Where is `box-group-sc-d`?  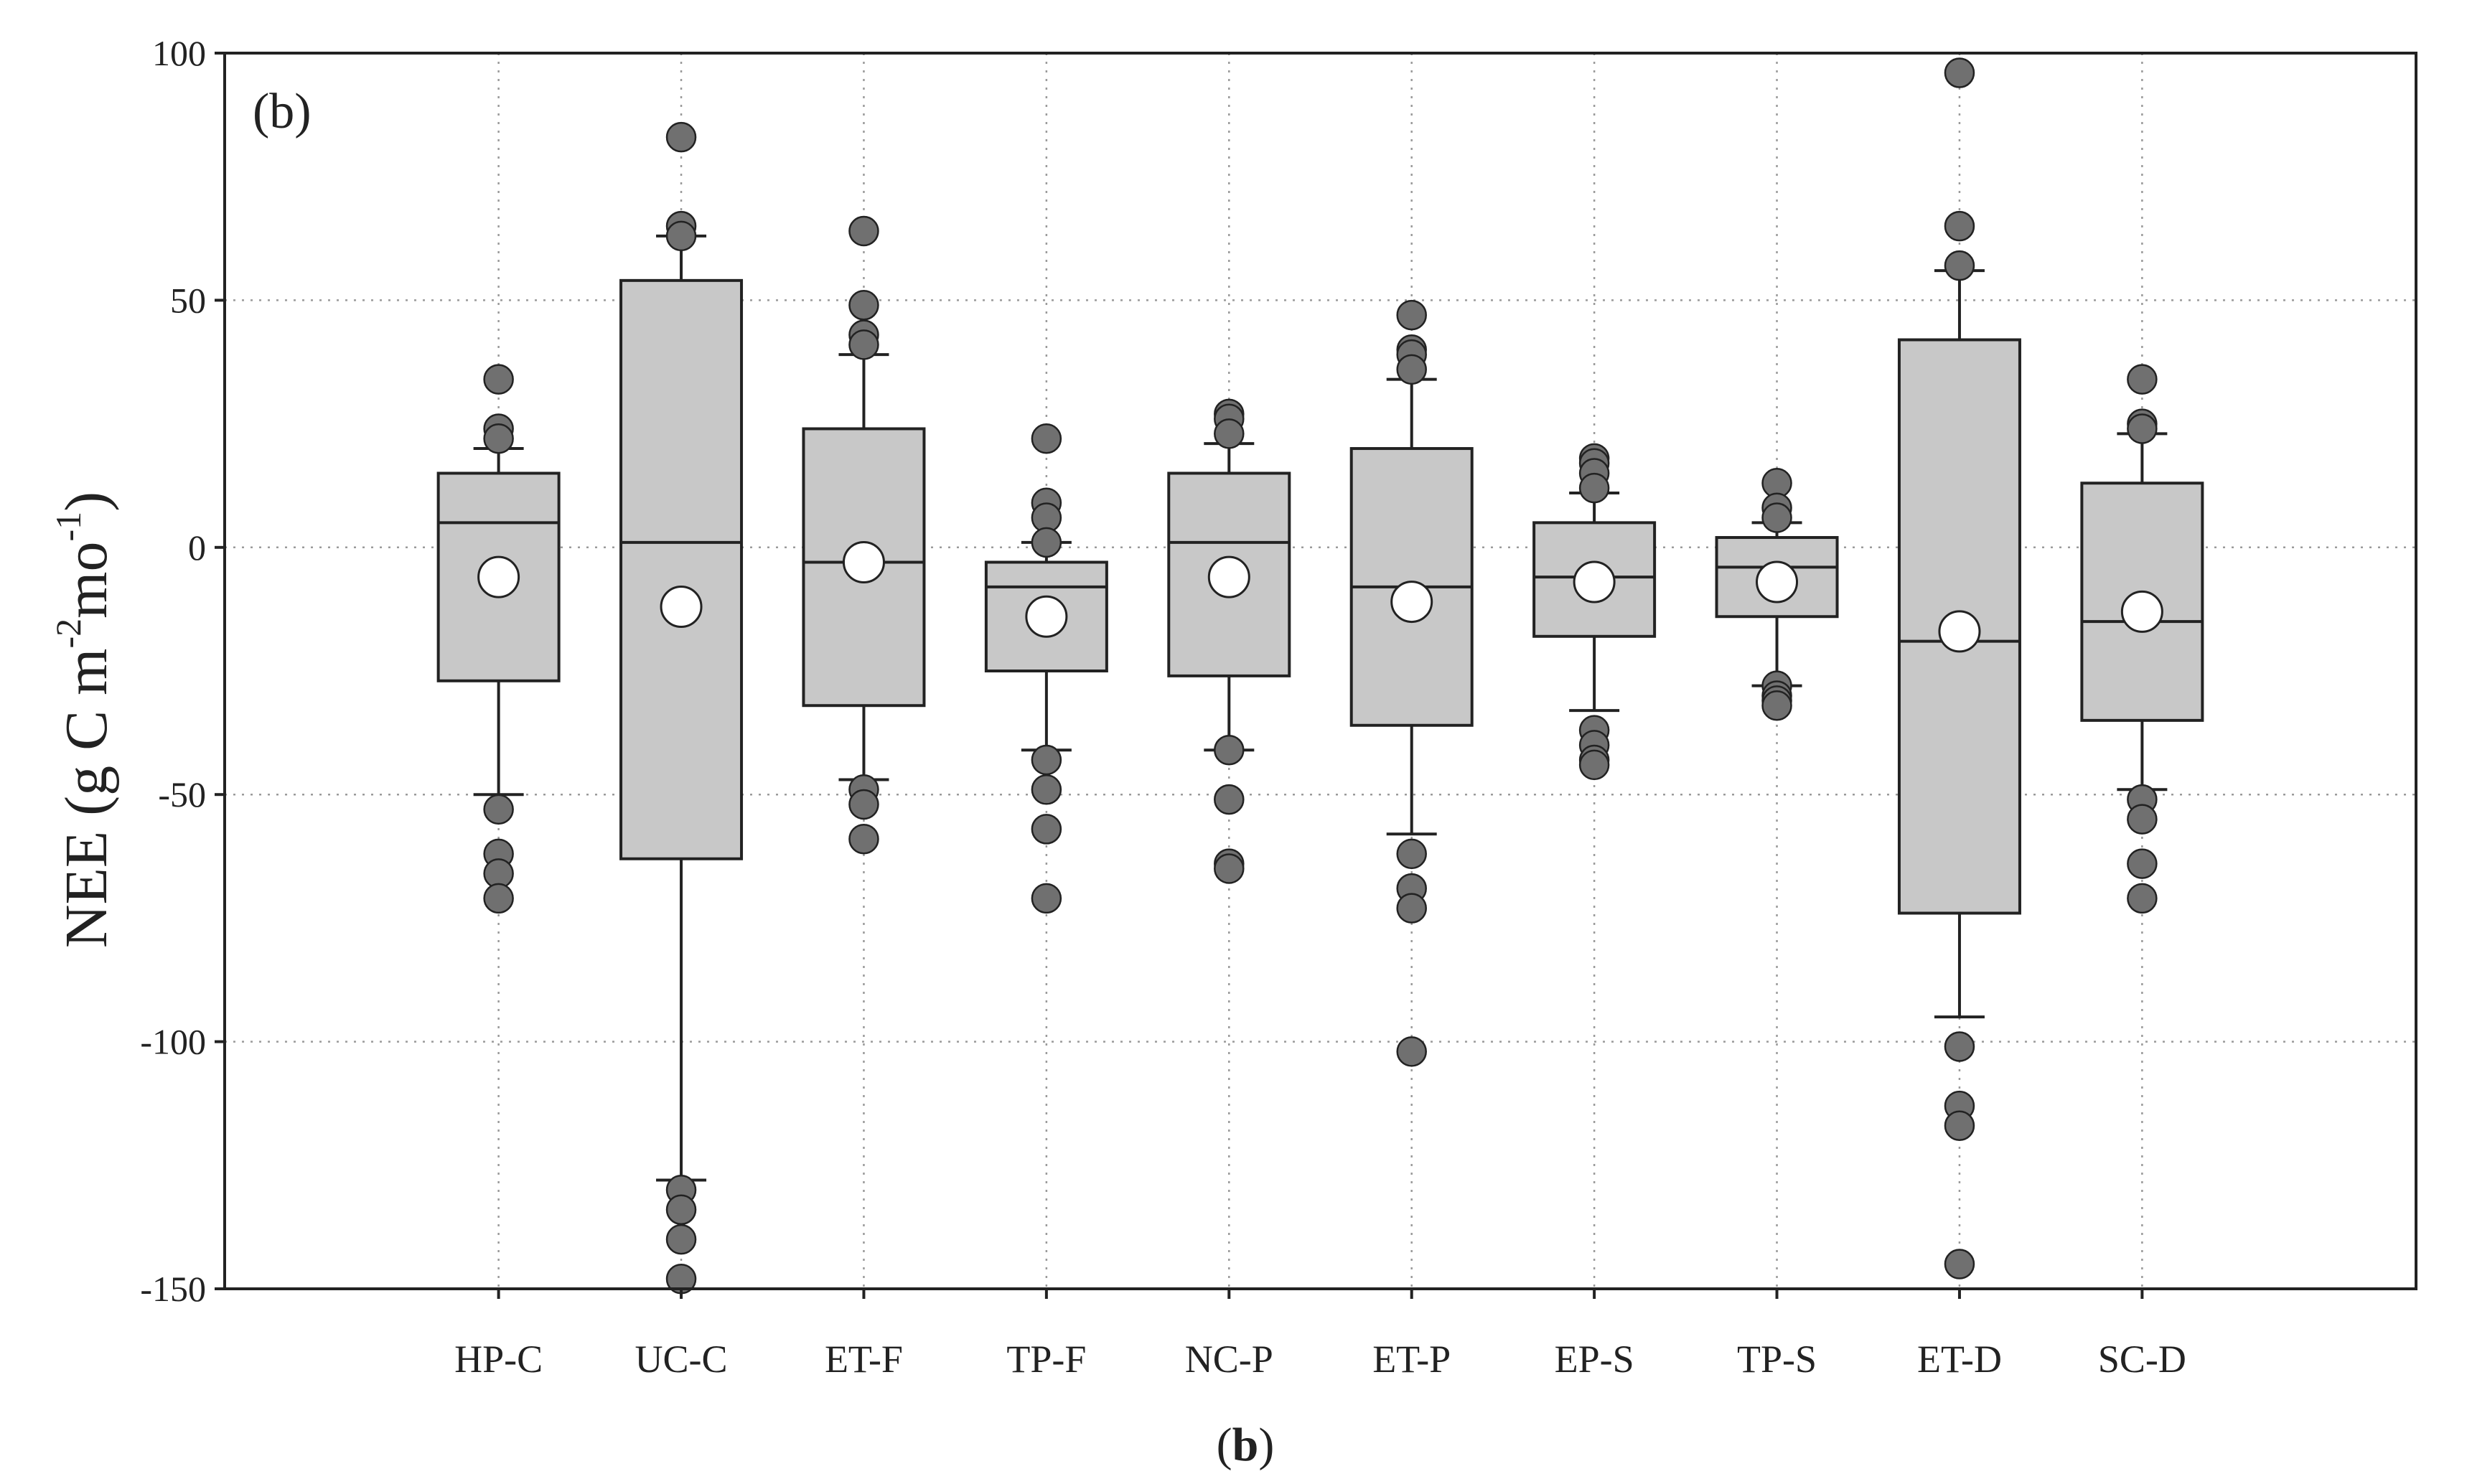 box-group-sc-d is located at coordinates (2142, 639).